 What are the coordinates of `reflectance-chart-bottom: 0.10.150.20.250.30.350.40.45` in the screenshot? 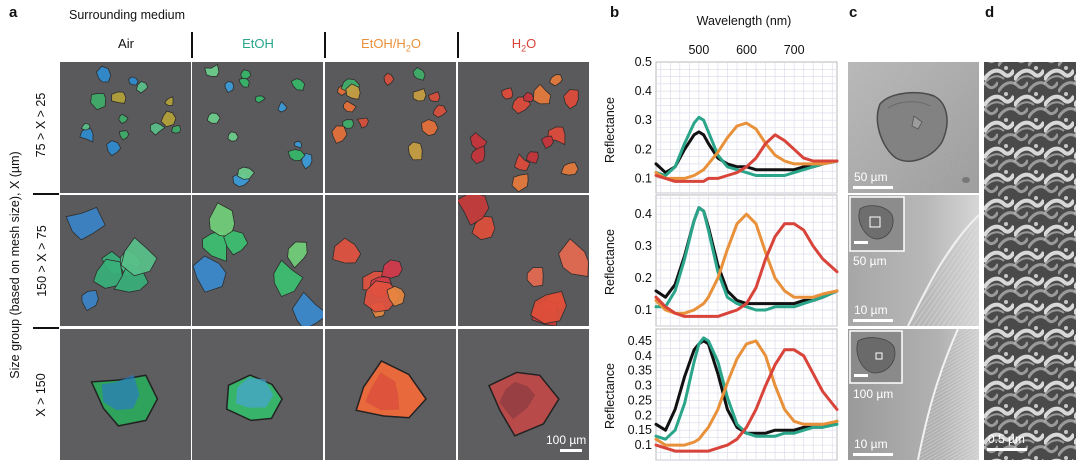 It's located at (733, 394).